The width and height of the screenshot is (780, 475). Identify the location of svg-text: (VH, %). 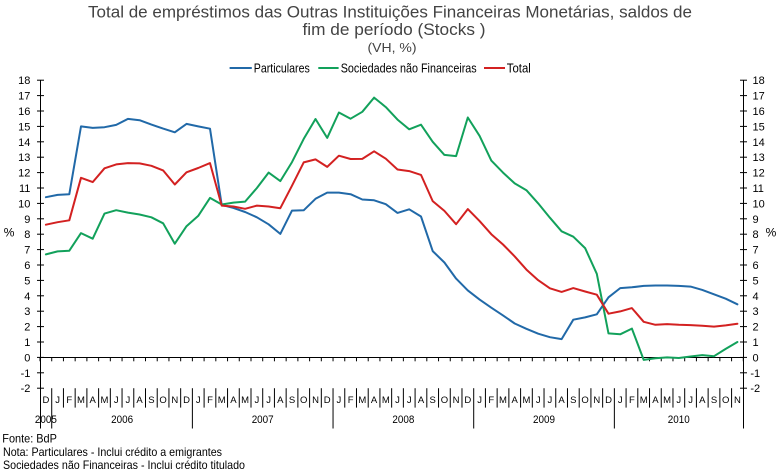
(392, 47).